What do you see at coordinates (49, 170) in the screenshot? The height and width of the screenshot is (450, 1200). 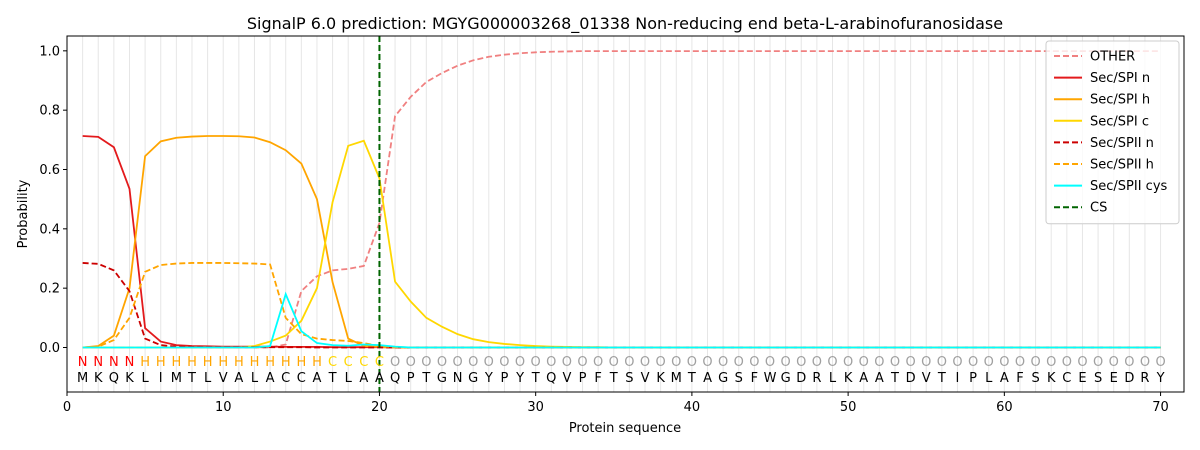 I see `y-tick-label: 0.6` at bounding box center [49, 170].